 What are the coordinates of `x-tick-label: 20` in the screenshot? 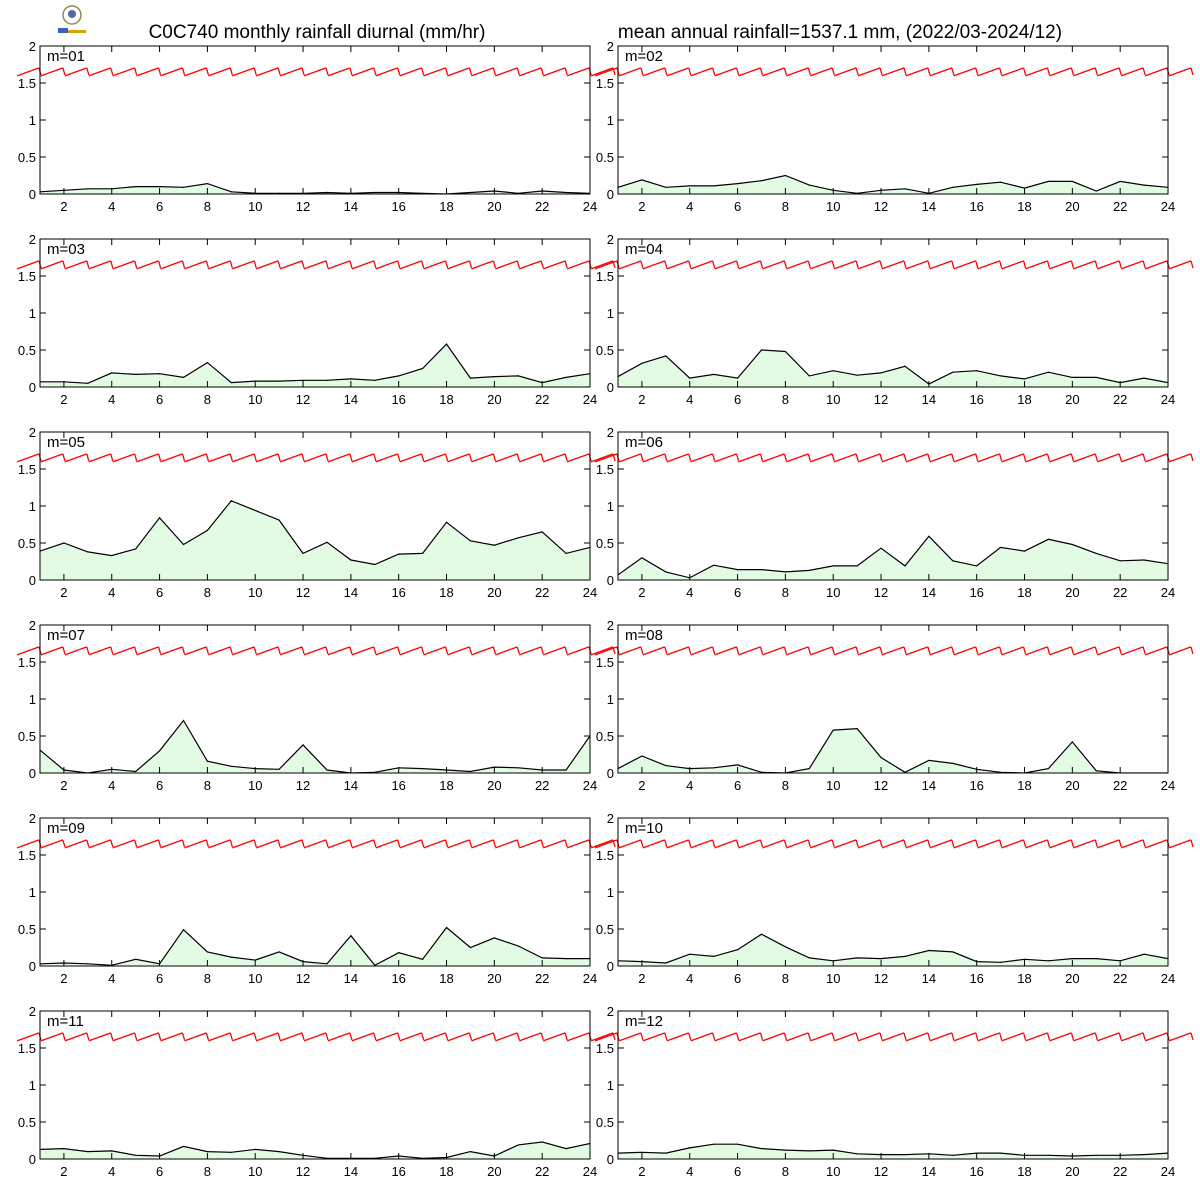 It's located at (1072, 592).